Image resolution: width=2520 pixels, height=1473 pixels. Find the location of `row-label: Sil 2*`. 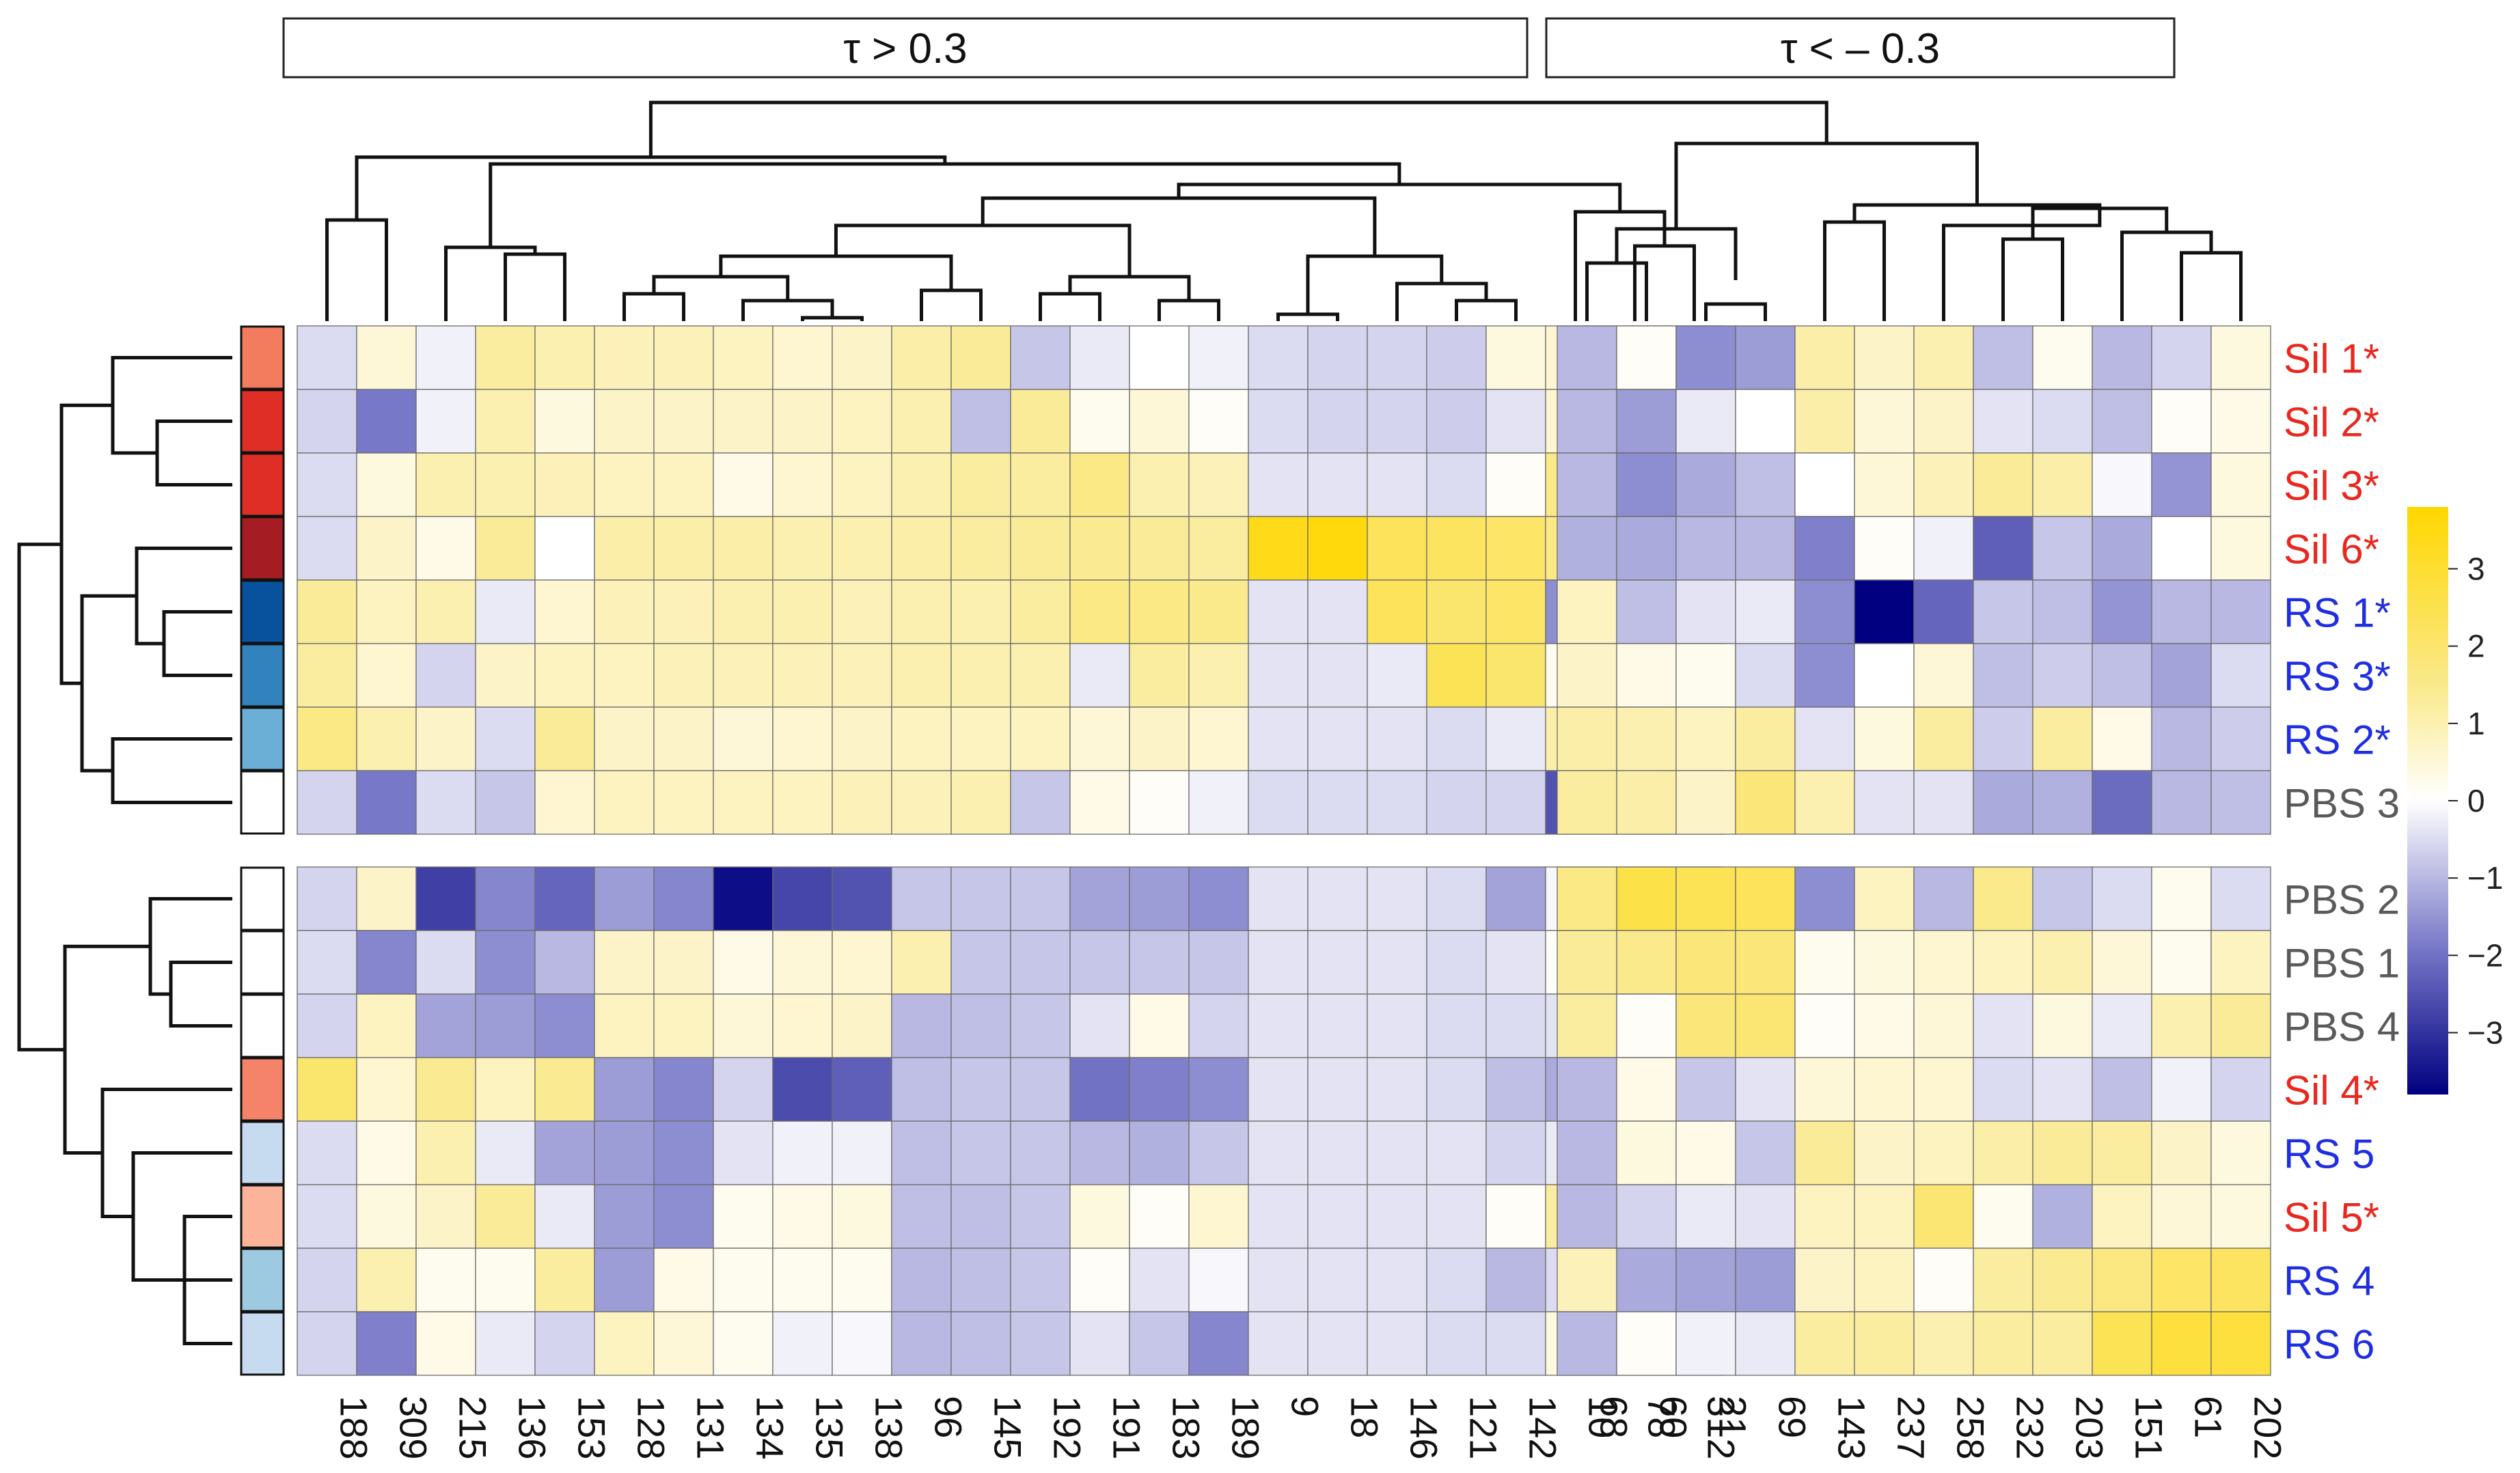

row-label: Sil 2* is located at coordinates (2331, 422).